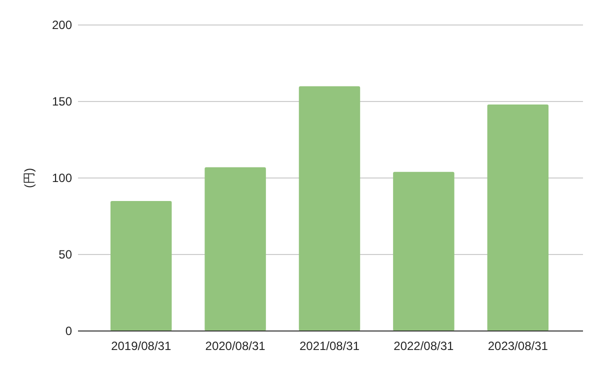 The image size is (600, 371). What do you see at coordinates (141, 346) in the screenshot?
I see `x-tick-label: 2019/08/31` at bounding box center [141, 346].